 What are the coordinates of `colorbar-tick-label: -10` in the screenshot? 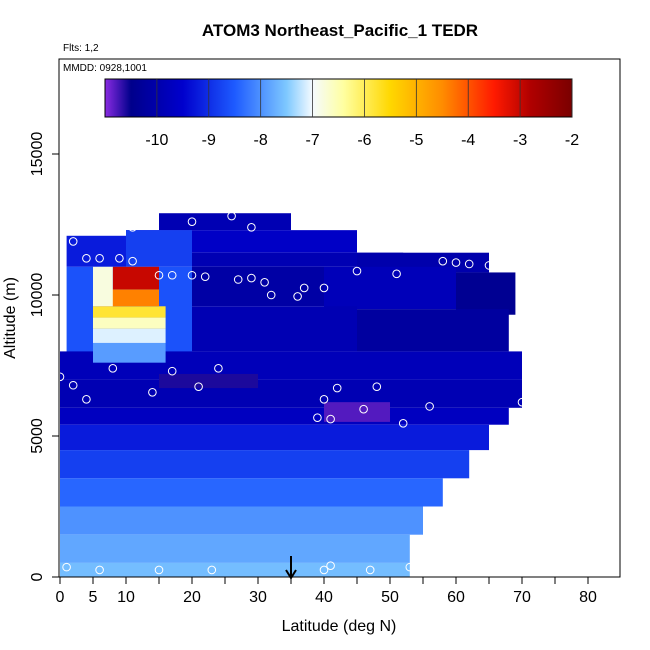 It's located at (156, 140).